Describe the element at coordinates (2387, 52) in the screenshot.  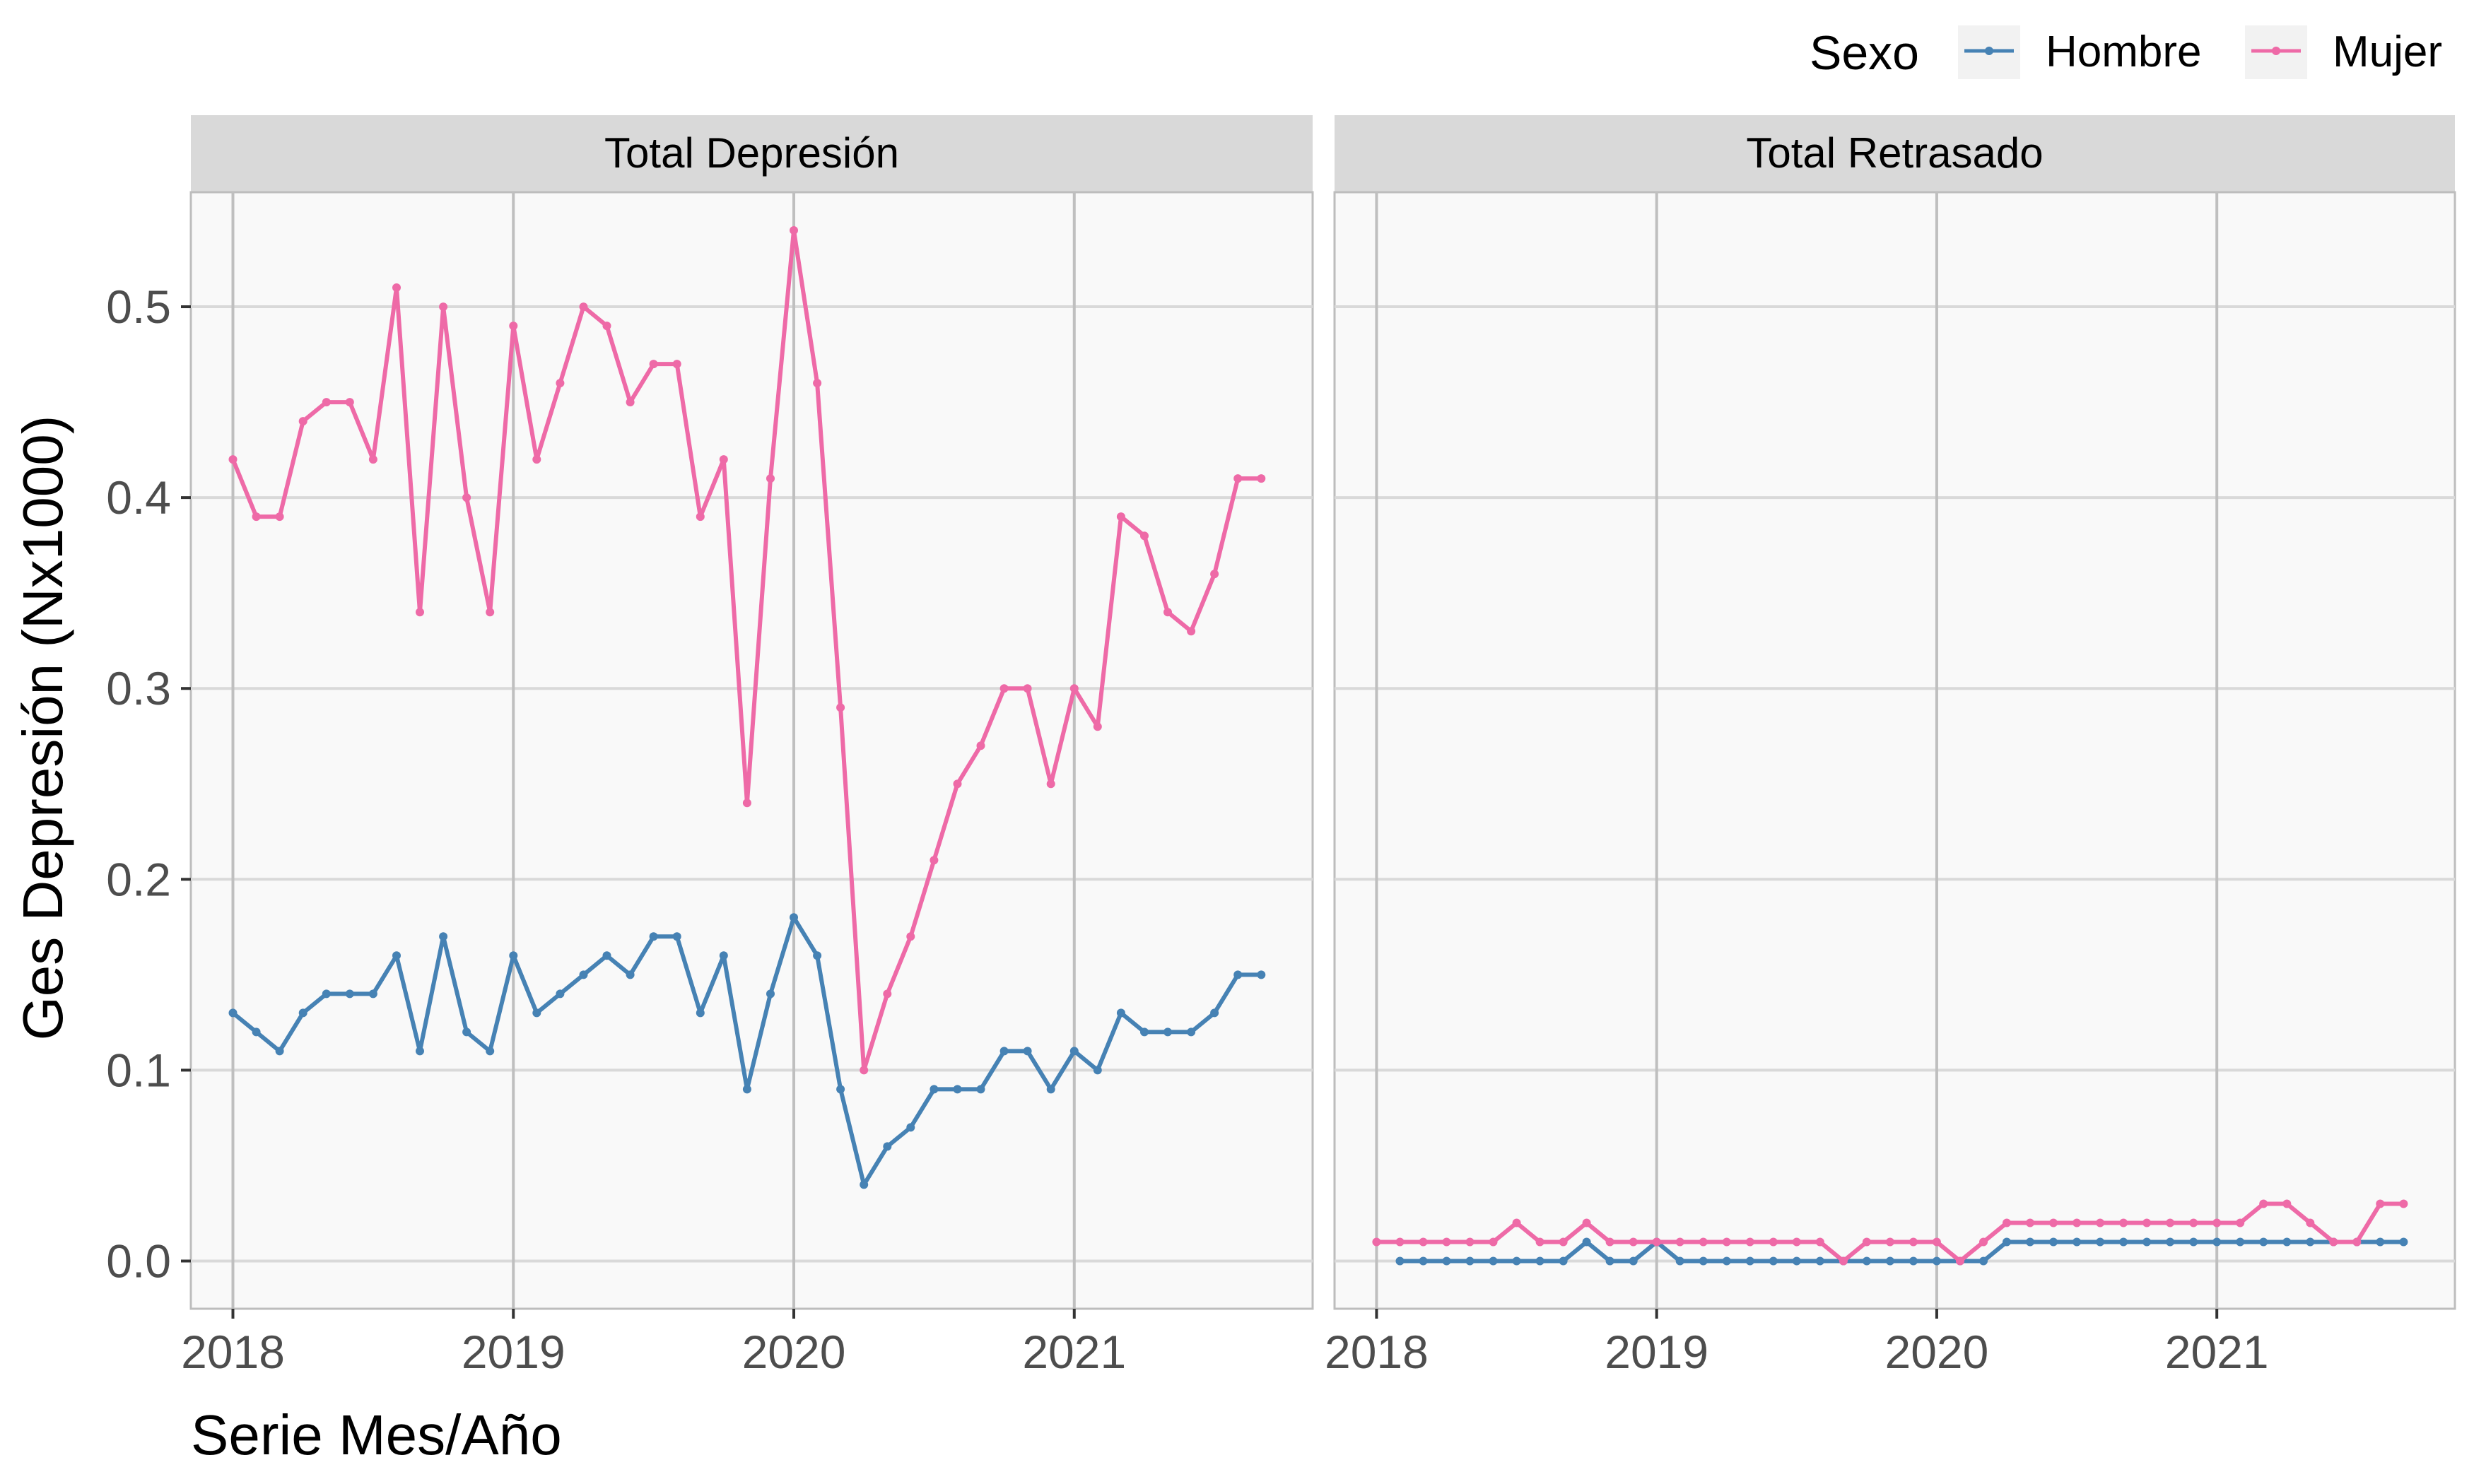
I see `legend-label-mujer: Mujer` at that location.